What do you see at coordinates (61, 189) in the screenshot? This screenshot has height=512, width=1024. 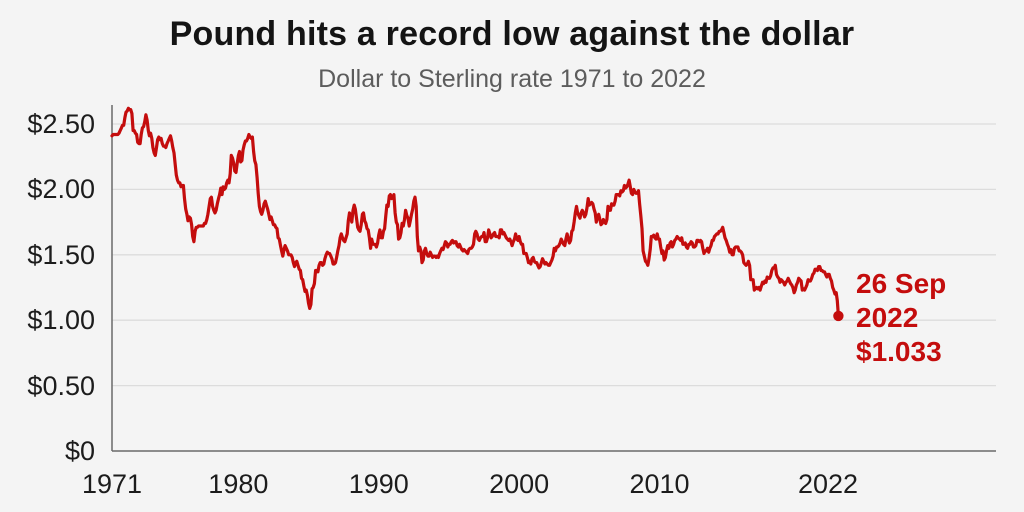 I see `y-axis-tick-label: $2.00` at bounding box center [61, 189].